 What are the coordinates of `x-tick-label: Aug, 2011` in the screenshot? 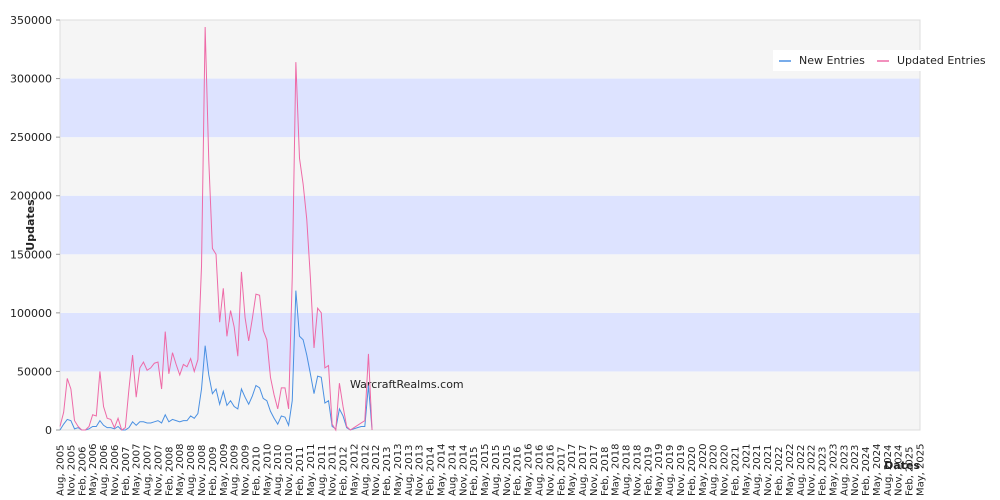 It's located at (322, 470).